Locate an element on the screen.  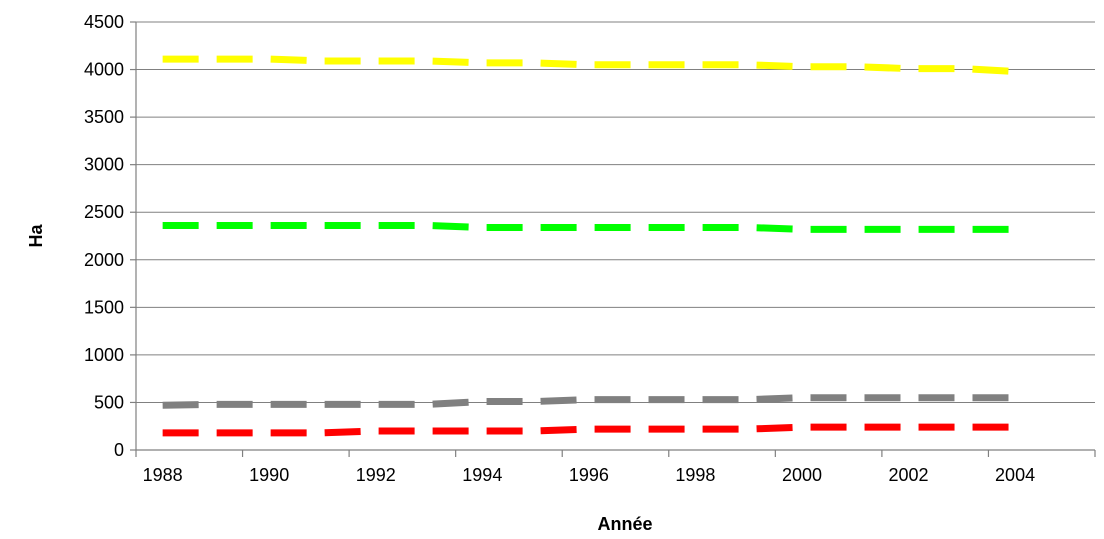
x-tick-label: 1988 is located at coordinates (163, 475).